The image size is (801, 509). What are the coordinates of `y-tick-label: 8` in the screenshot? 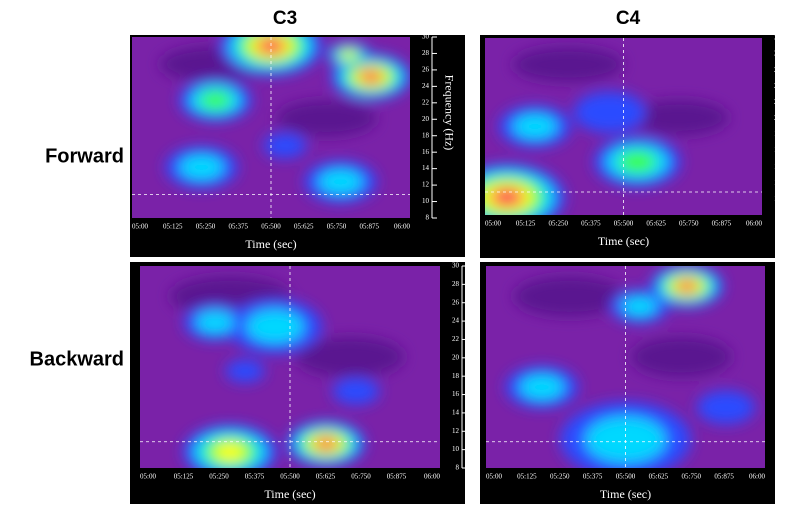 It's located at (428, 218).